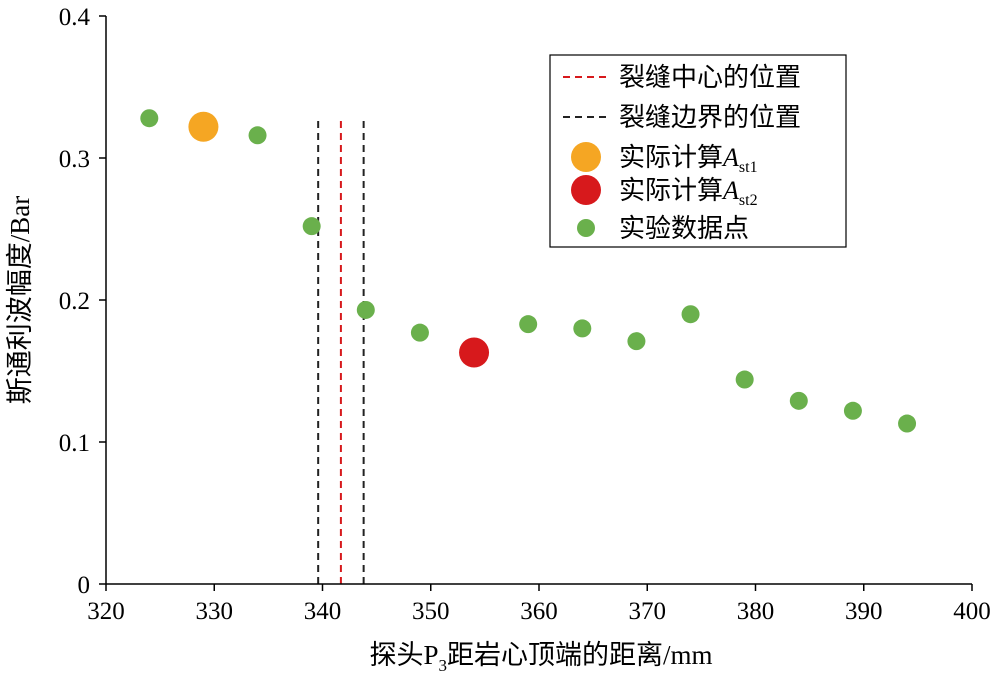 This screenshot has width=1000, height=676. Describe the element at coordinates (74, 443) in the screenshot. I see `y-tick-label: 0.1` at that location.